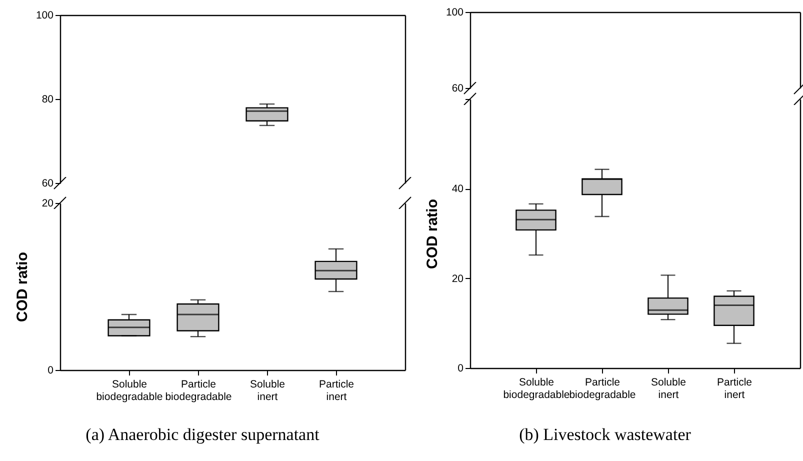  I want to click on y-tick-label: 40, so click(458, 189).